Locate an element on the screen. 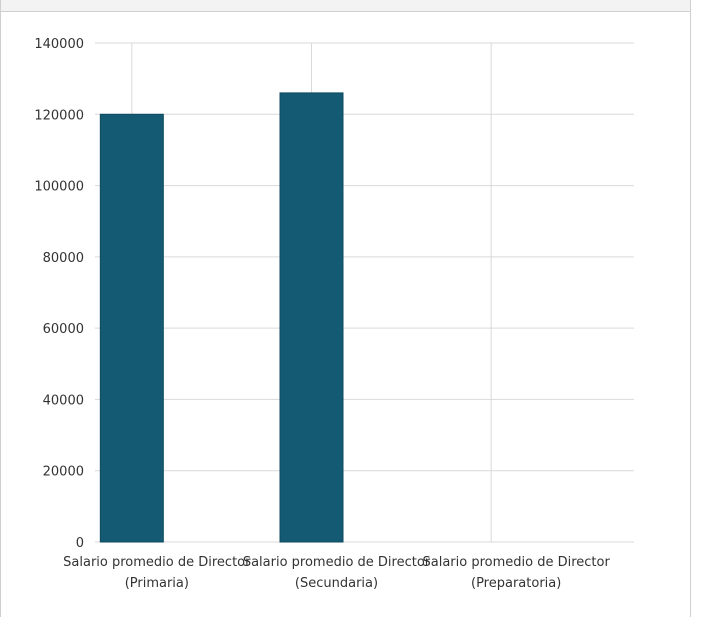 The height and width of the screenshot is (617, 708). frame-left-border is located at coordinates (0, 314).